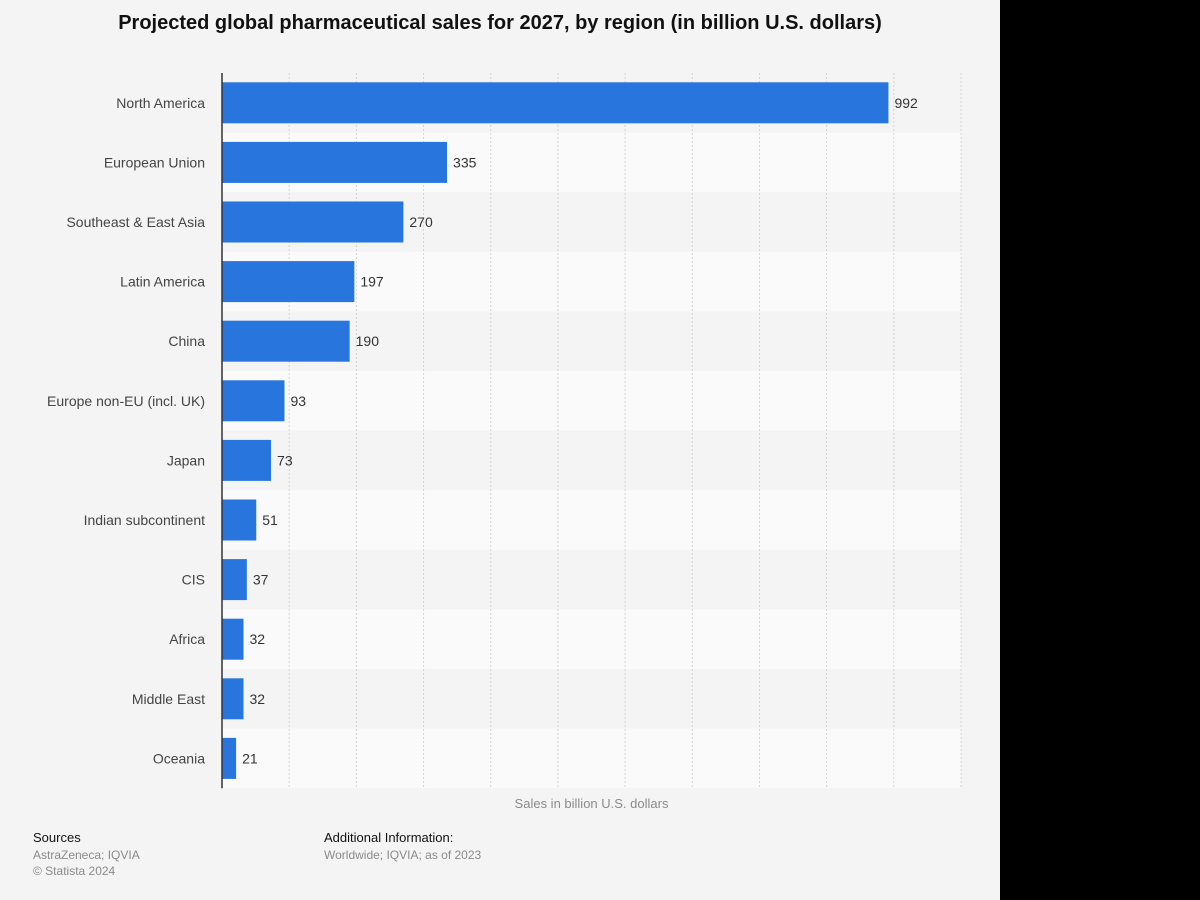  Describe the element at coordinates (187, 639) in the screenshot. I see `category-label: Africa` at that location.